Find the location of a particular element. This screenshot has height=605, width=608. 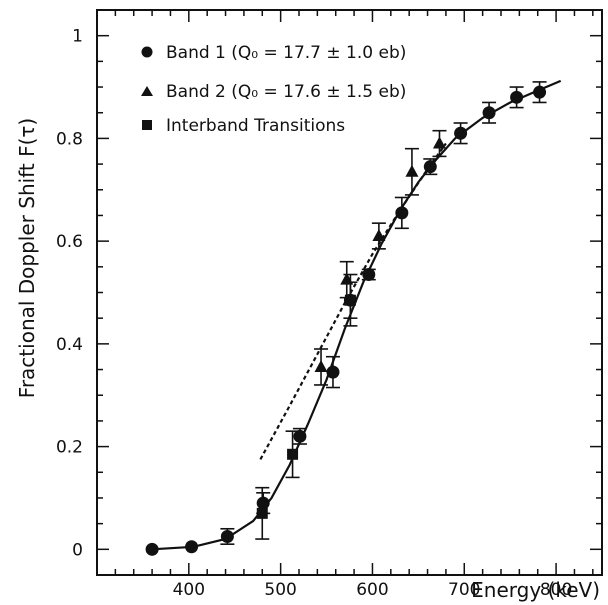

y-tick-label: 0.6 is located at coordinates (69, 242).